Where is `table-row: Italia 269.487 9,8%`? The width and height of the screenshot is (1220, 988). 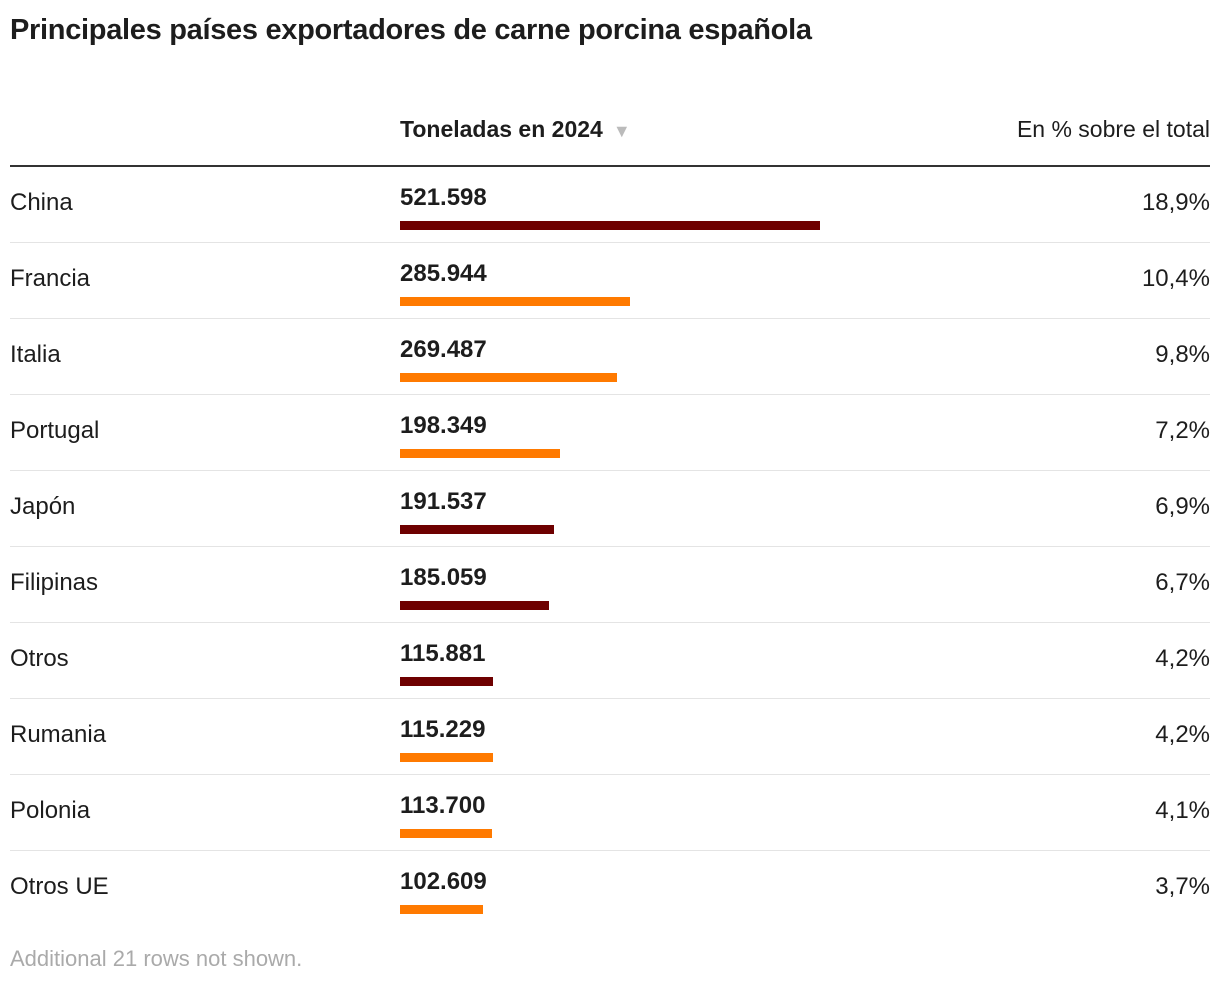 table-row: Italia 269.487 9,8% is located at coordinates (610, 357).